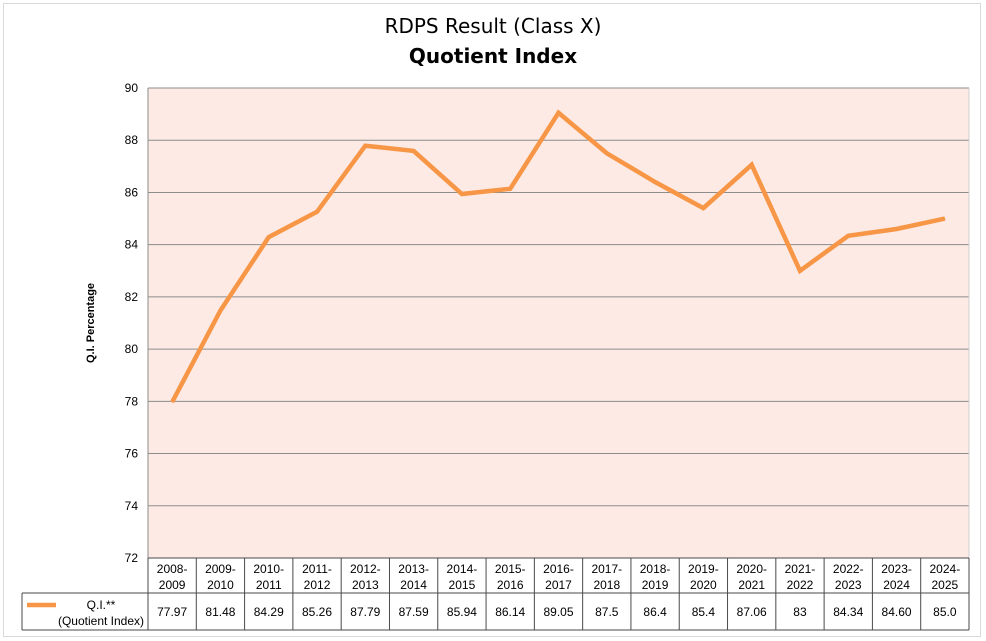  Describe the element at coordinates (317, 569) in the screenshot. I see `x-category-label: 2011-` at that location.